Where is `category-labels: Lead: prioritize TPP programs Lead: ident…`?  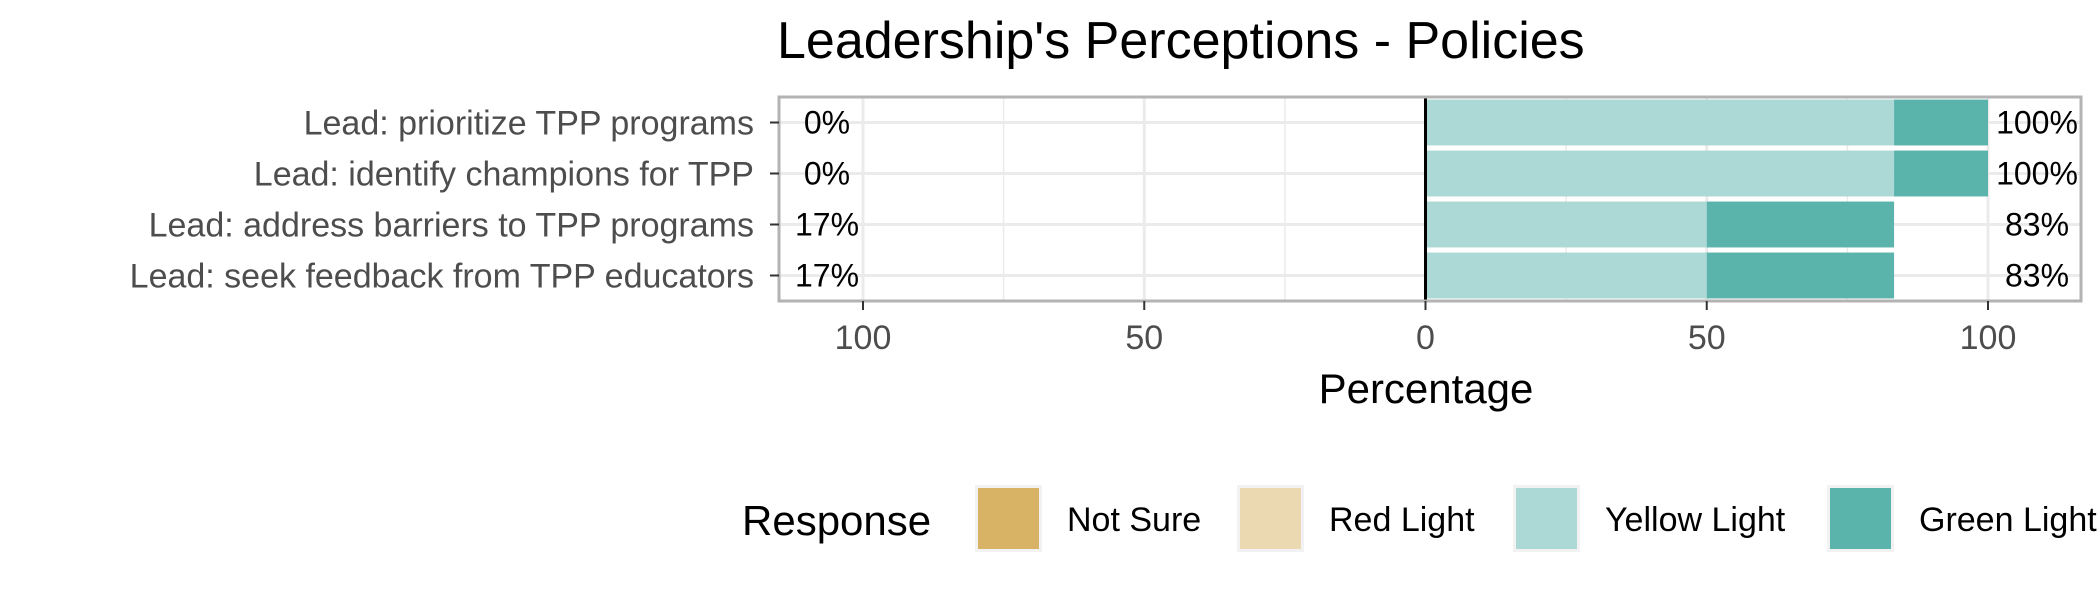 category-labels: Lead: prioritize TPP programs Lead: ident… is located at coordinates (454, 200).